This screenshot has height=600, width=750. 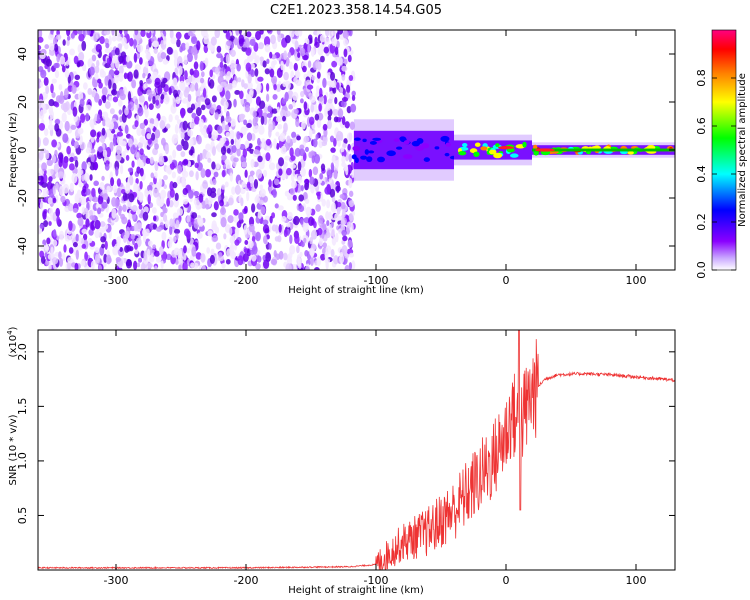 What do you see at coordinates (724, 150) in the screenshot?
I see `colorbar-gradient` at bounding box center [724, 150].